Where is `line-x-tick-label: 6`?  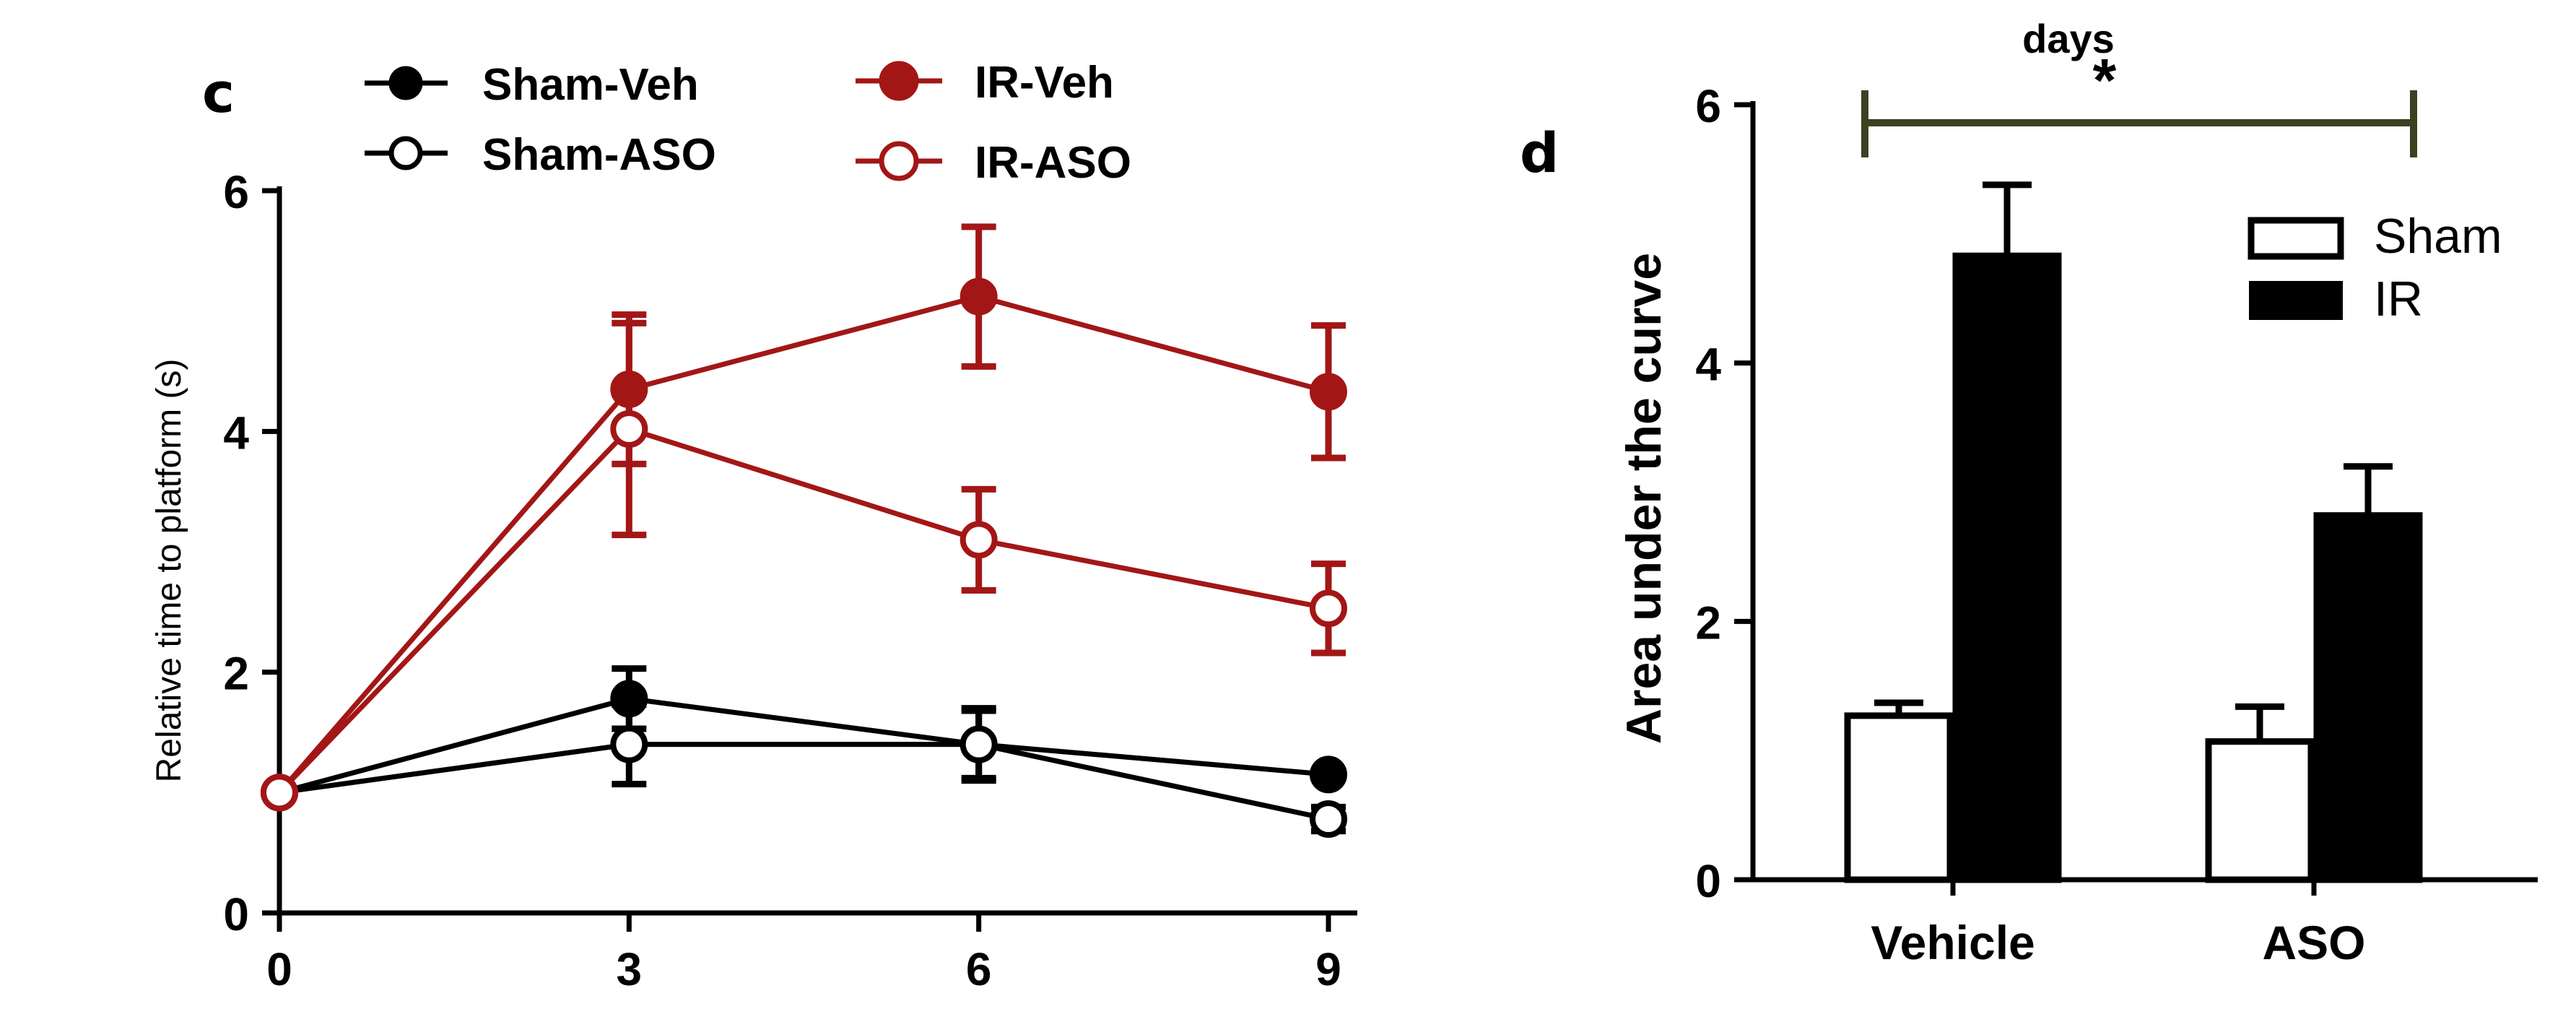
line-x-tick-label: 6 is located at coordinates (979, 969).